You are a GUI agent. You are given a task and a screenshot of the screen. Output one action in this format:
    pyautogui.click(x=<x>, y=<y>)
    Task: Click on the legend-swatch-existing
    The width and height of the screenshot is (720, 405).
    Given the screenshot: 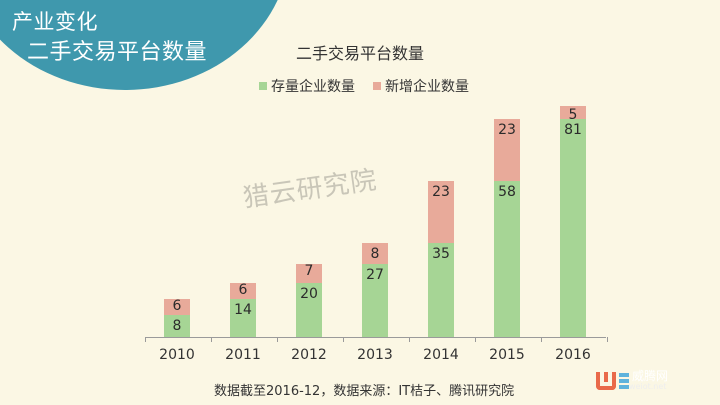 What is the action you would take?
    pyautogui.click(x=263, y=86)
    